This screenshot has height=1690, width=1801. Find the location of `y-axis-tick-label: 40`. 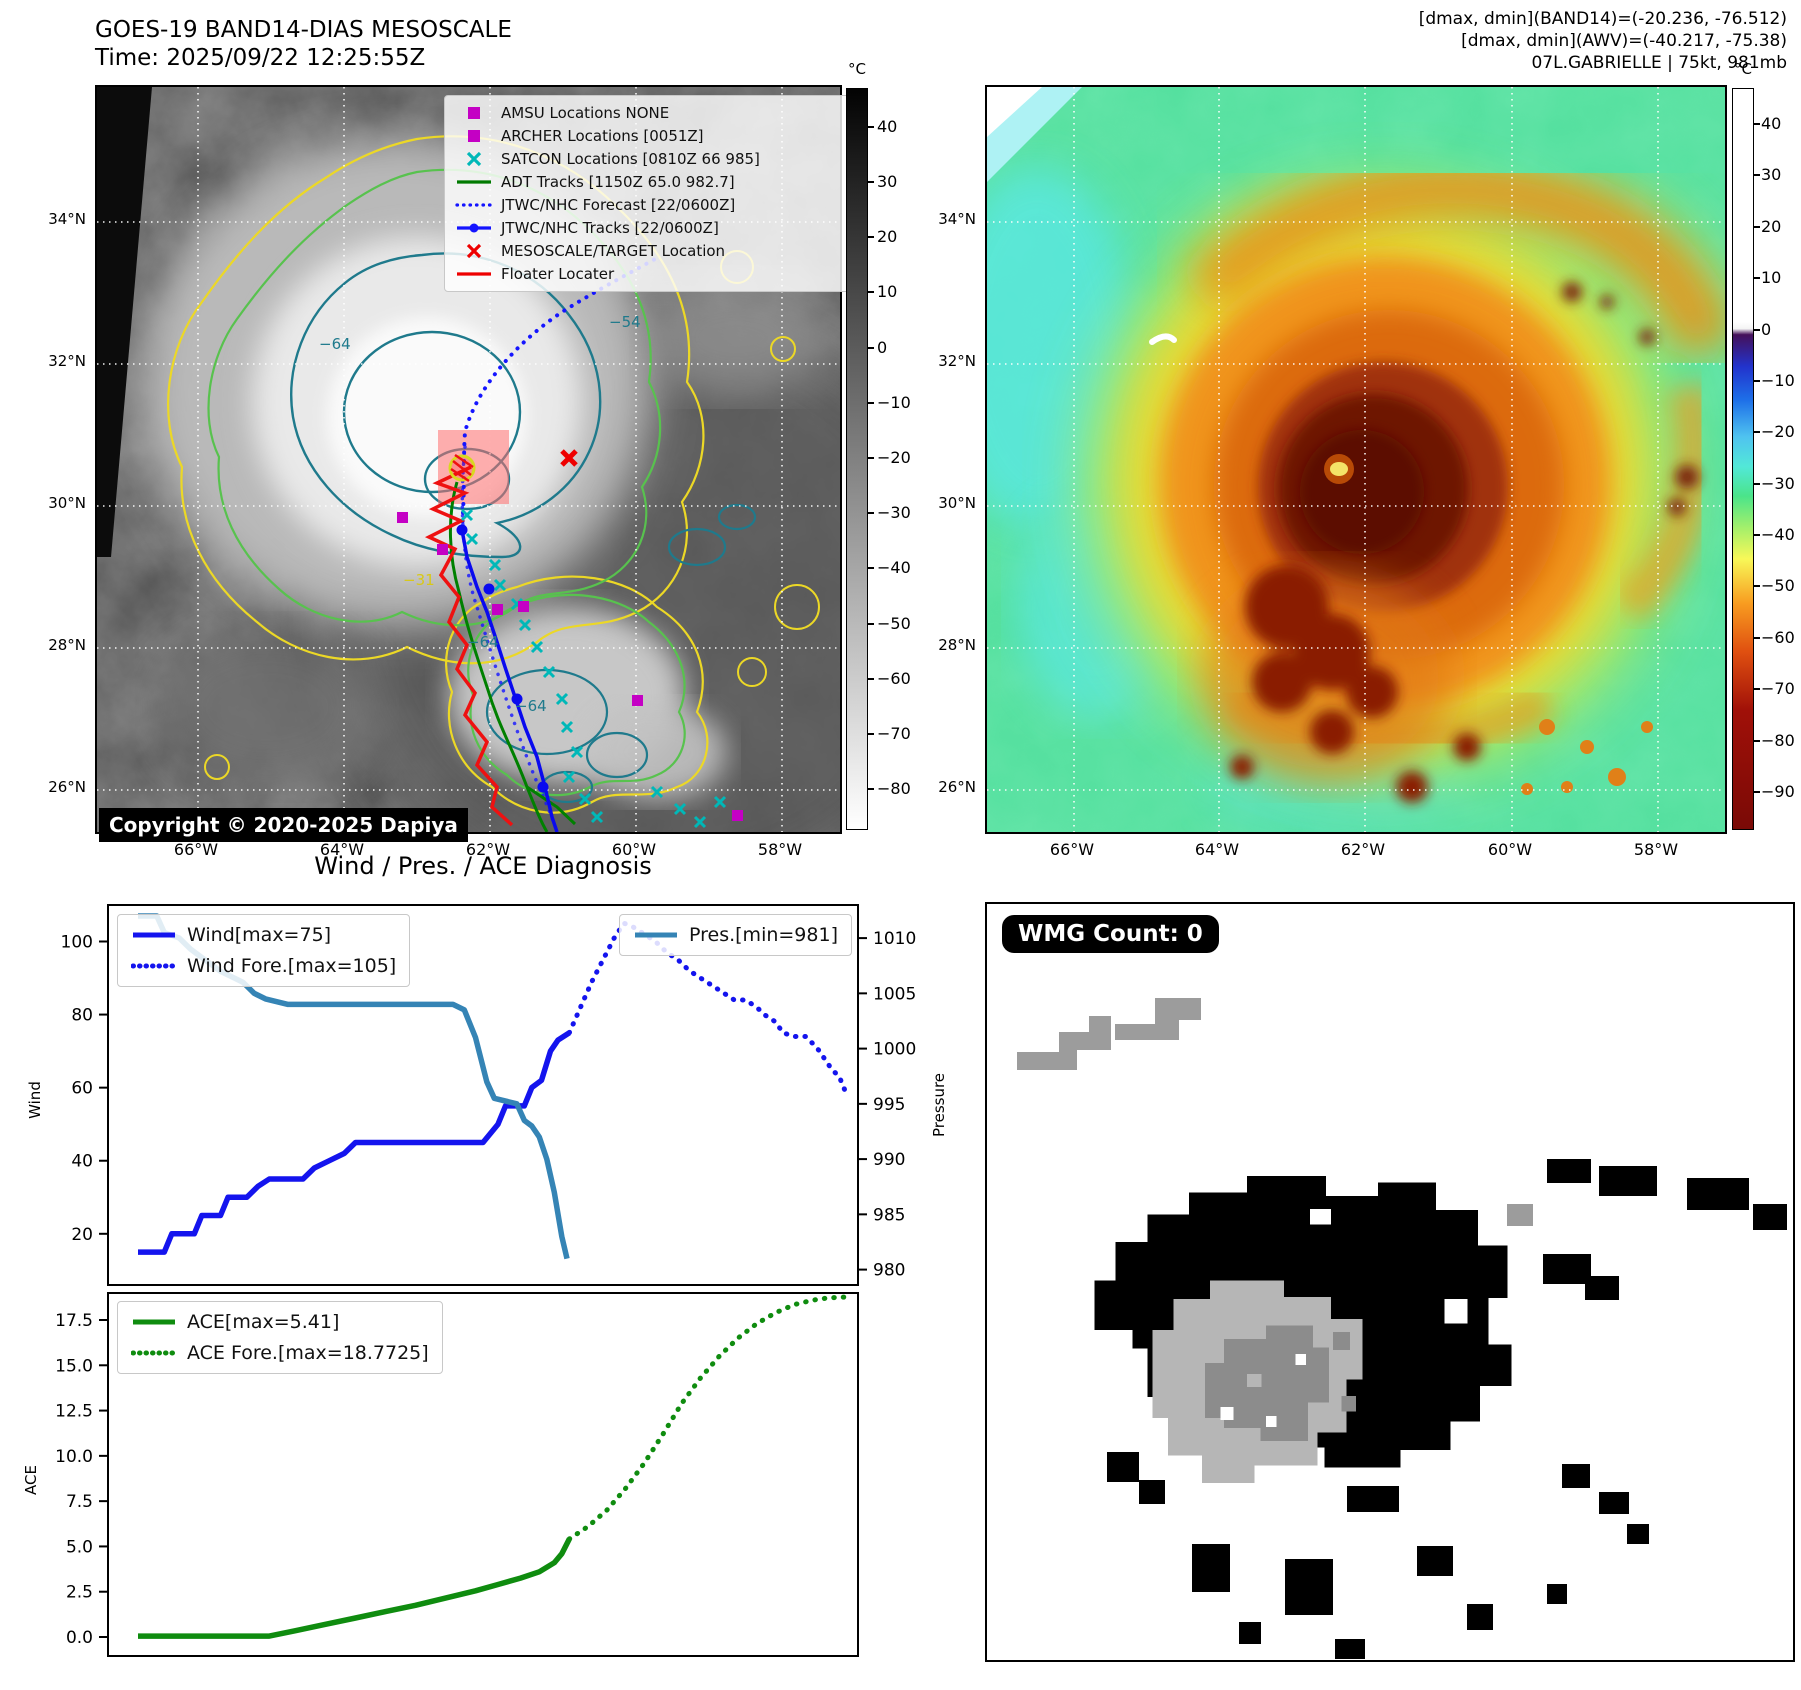

y-axis-tick-label: 40 is located at coordinates (82, 1162).